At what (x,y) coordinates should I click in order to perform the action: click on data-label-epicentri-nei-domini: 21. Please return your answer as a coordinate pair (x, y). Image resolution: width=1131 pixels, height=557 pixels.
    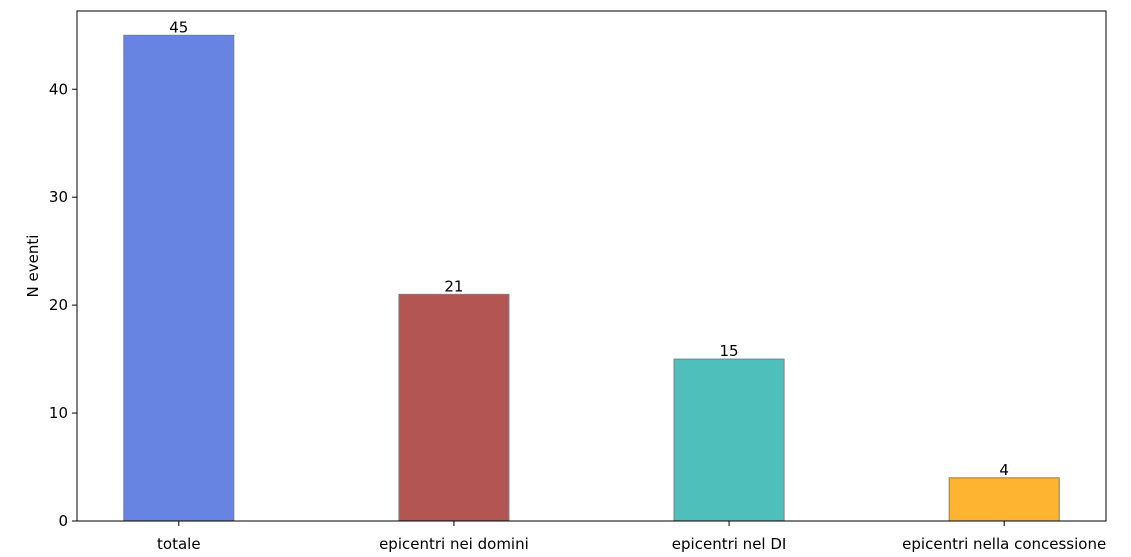
    Looking at the image, I should click on (453, 286).